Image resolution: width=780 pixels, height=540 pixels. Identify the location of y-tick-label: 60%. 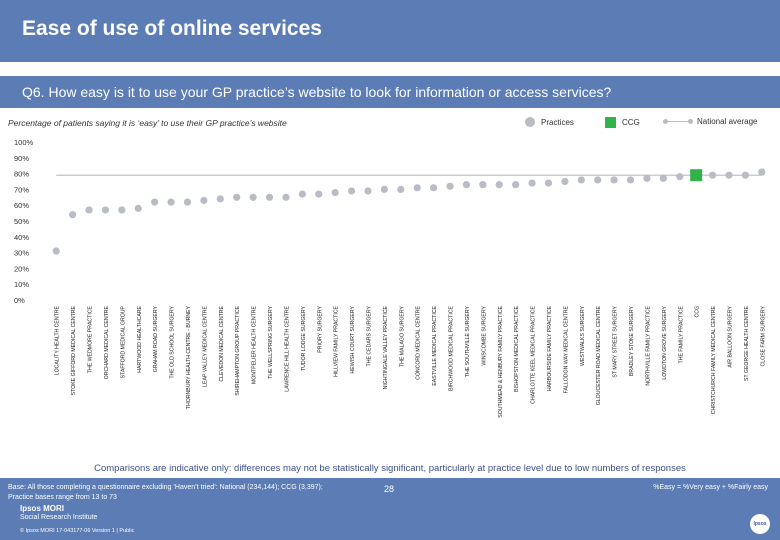
(21, 205).